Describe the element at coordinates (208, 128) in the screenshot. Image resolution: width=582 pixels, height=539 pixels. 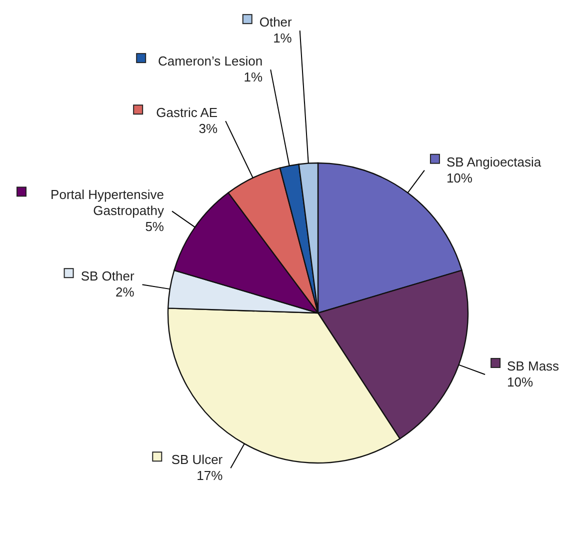
I see `data-label: 3%` at that location.